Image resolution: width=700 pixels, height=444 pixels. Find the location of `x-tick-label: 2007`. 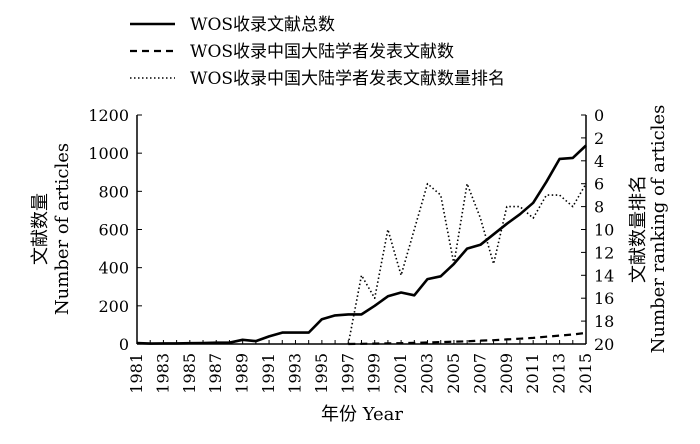

x-tick-label: 2007 is located at coordinates (479, 373).